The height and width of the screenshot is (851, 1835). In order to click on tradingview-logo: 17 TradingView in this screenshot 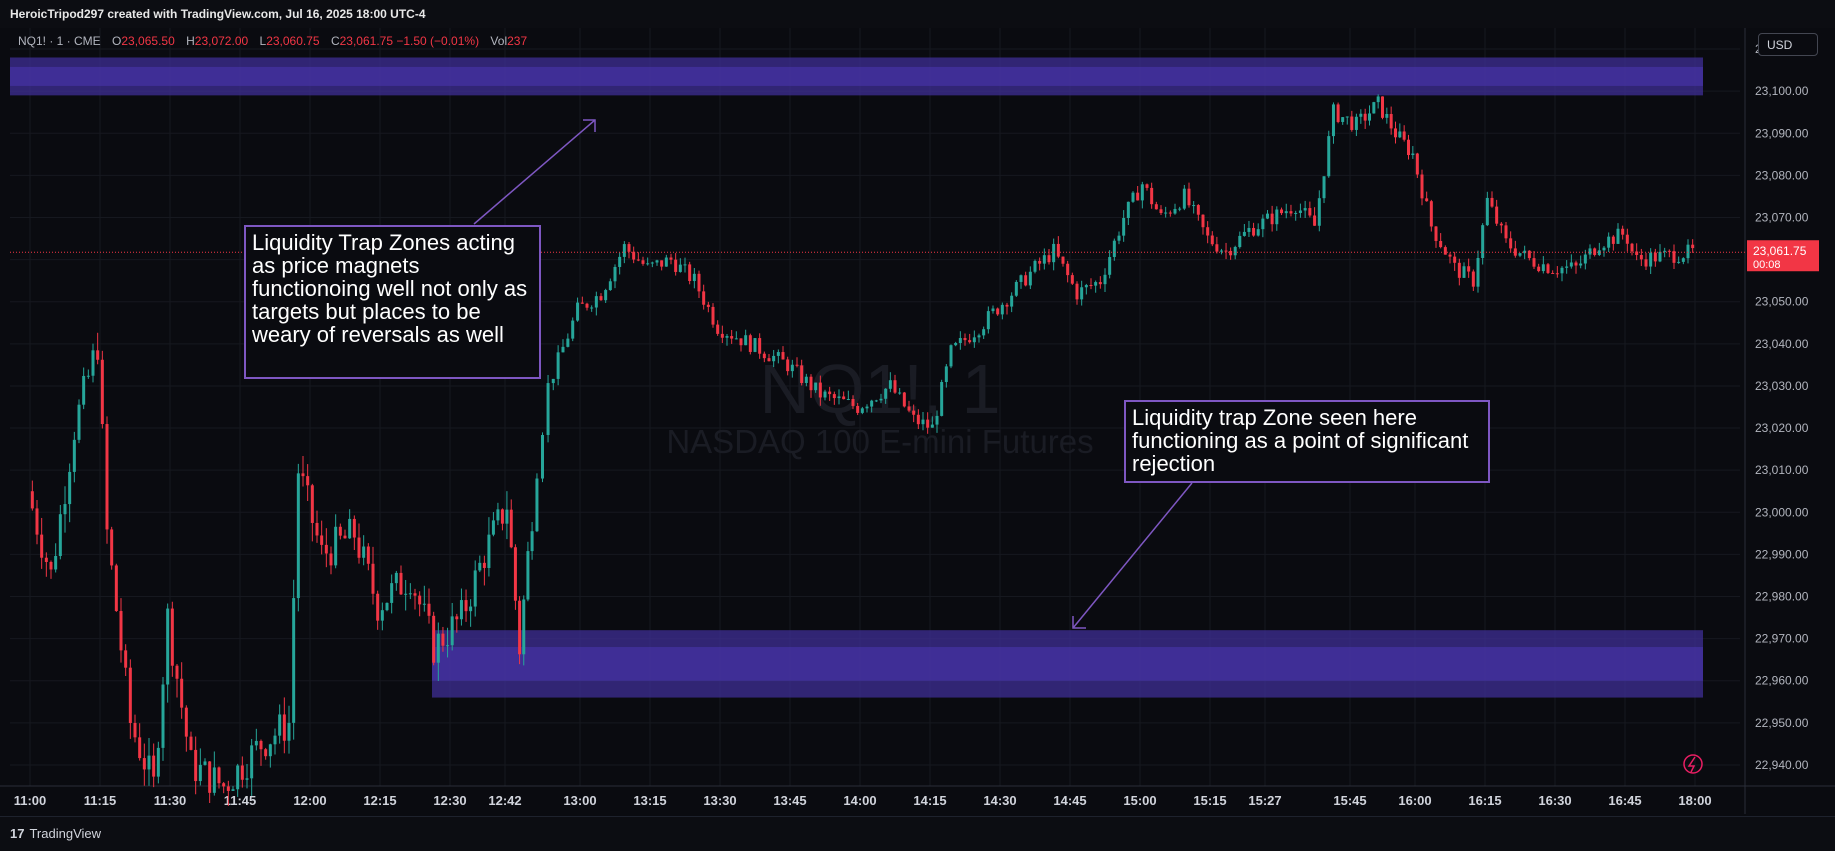, I will do `click(55, 833)`.